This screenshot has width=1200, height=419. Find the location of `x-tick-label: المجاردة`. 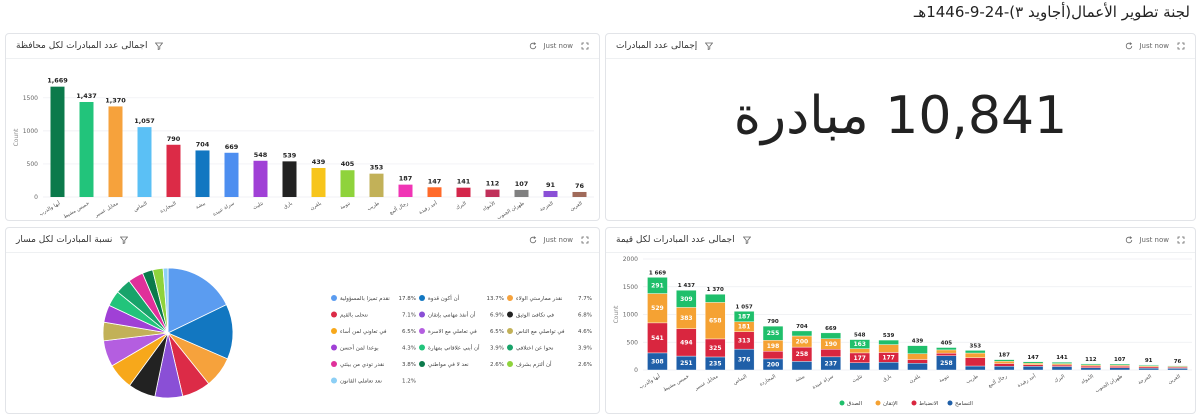

x-tick-label: المجاردة is located at coordinates (168, 208).